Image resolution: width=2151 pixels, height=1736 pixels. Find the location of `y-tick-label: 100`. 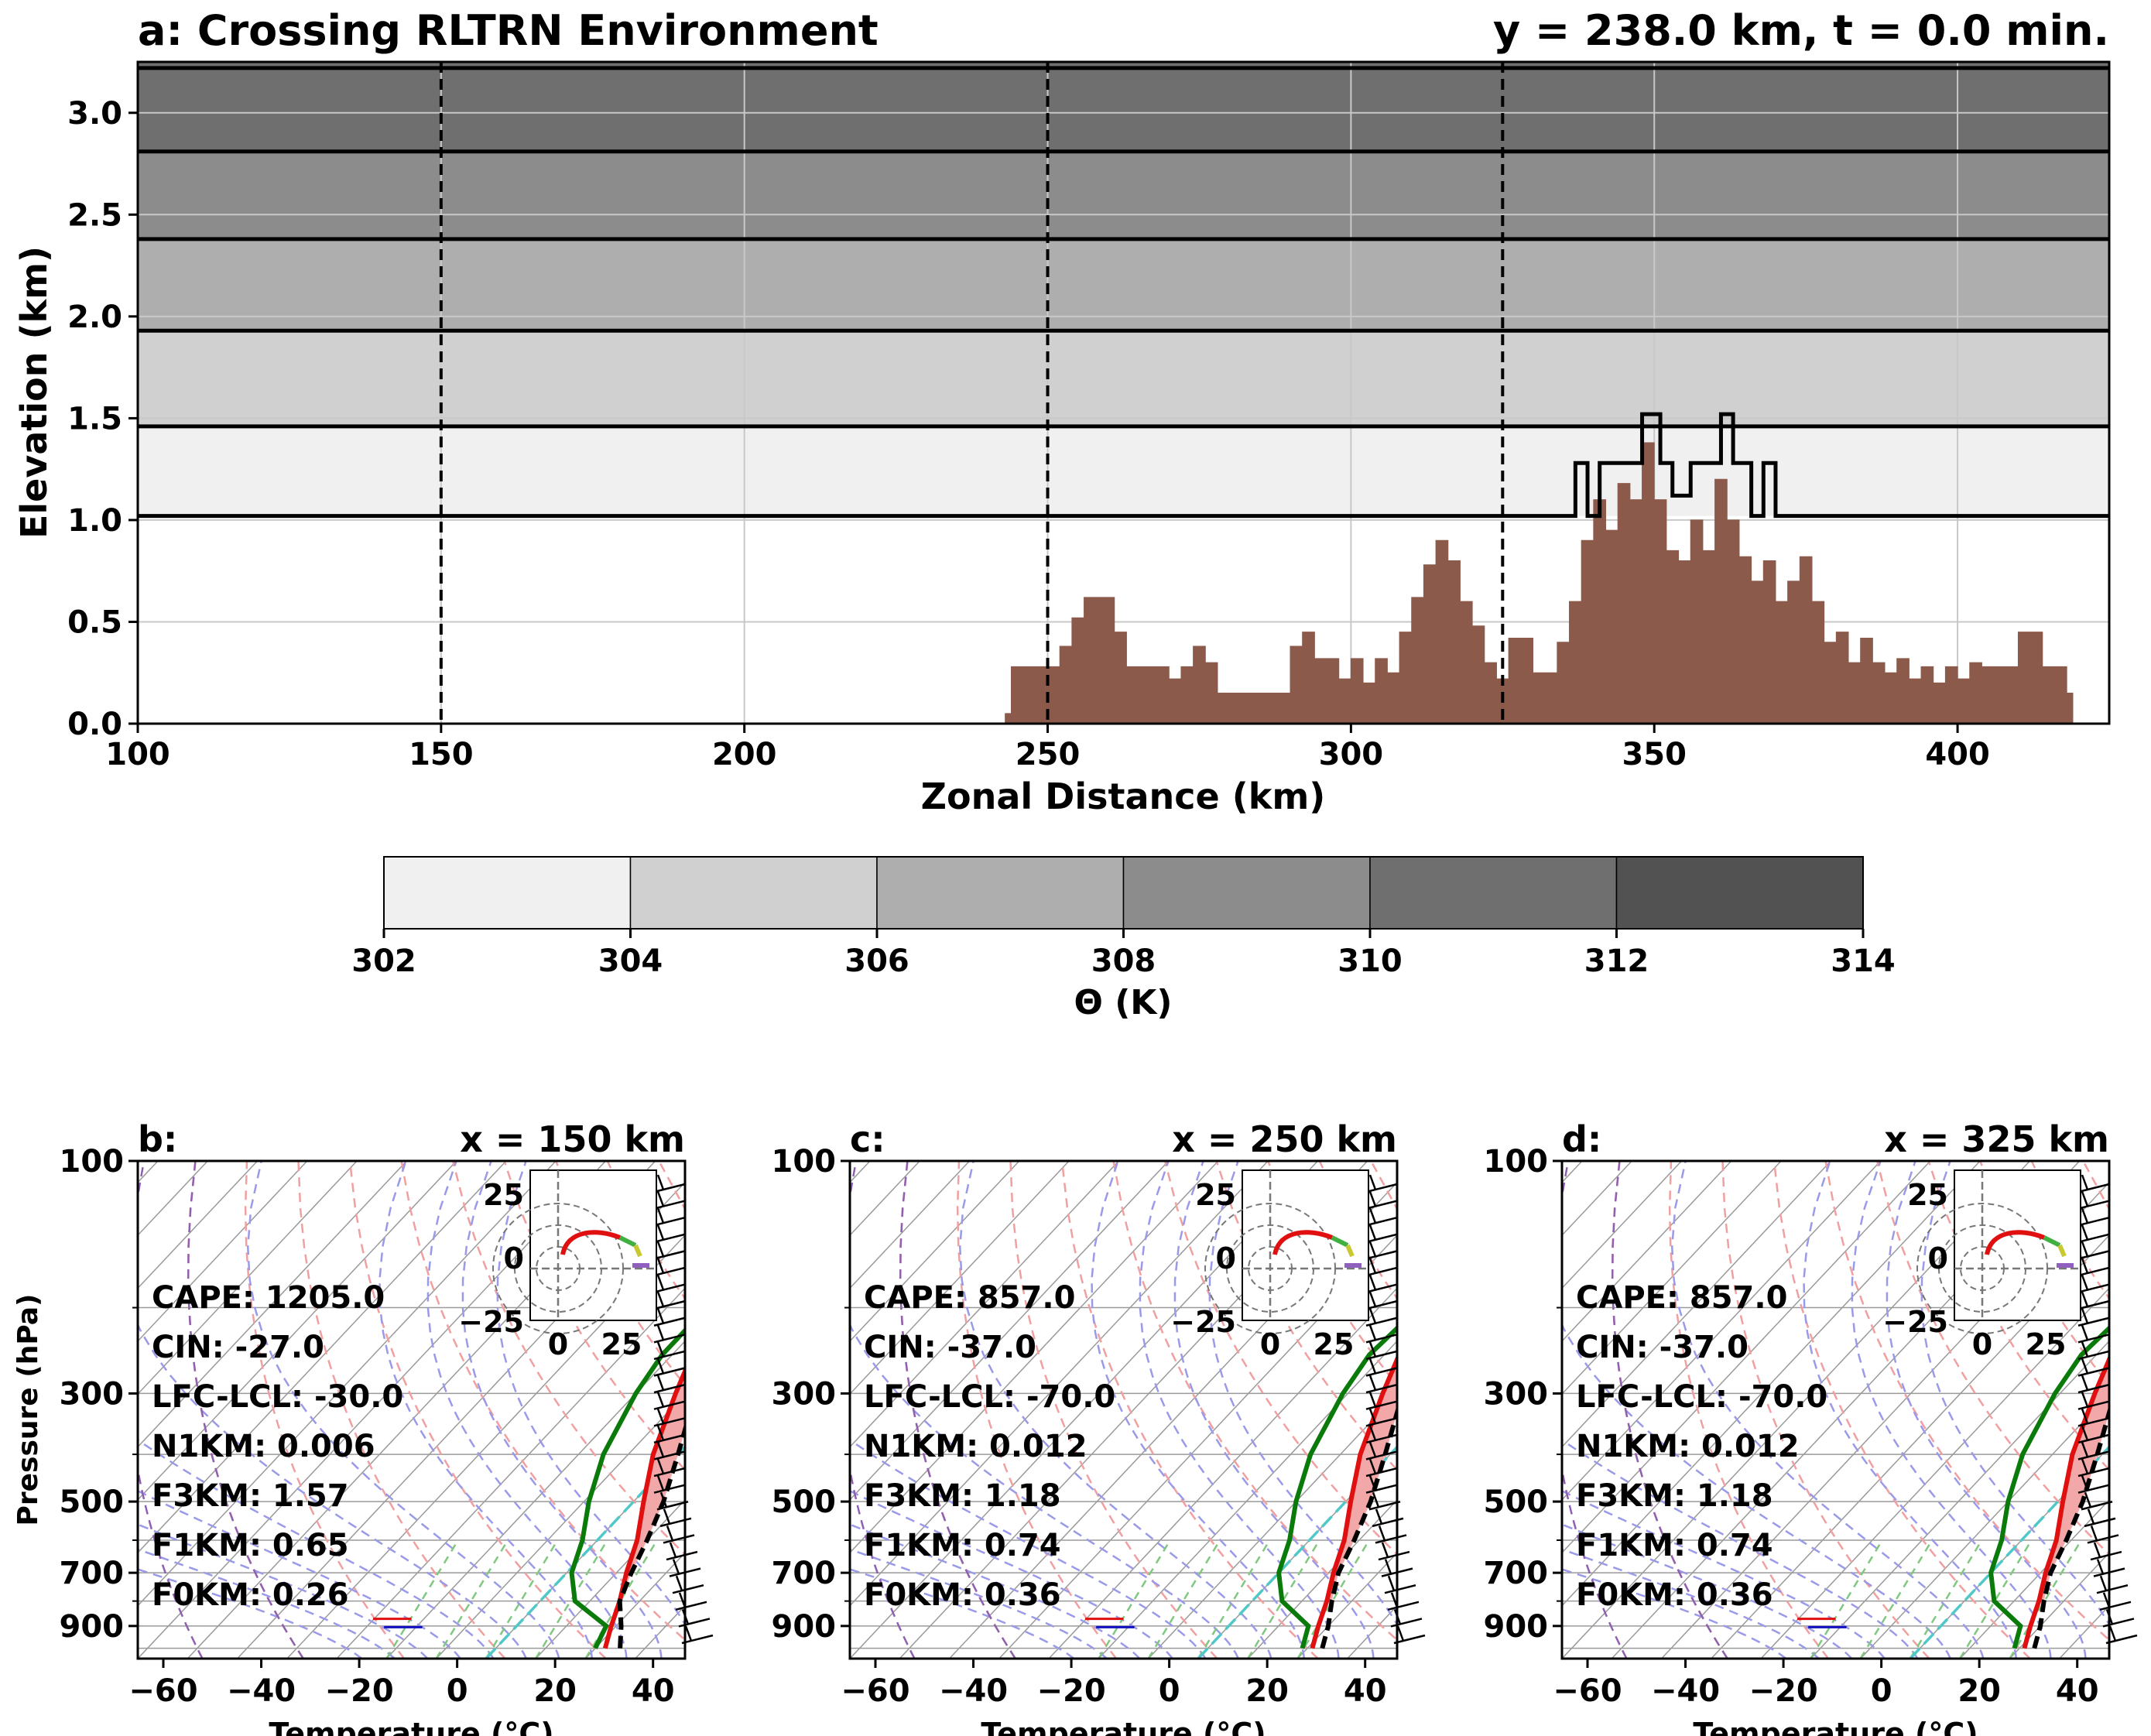

y-tick-label: 100 is located at coordinates (92, 1162).